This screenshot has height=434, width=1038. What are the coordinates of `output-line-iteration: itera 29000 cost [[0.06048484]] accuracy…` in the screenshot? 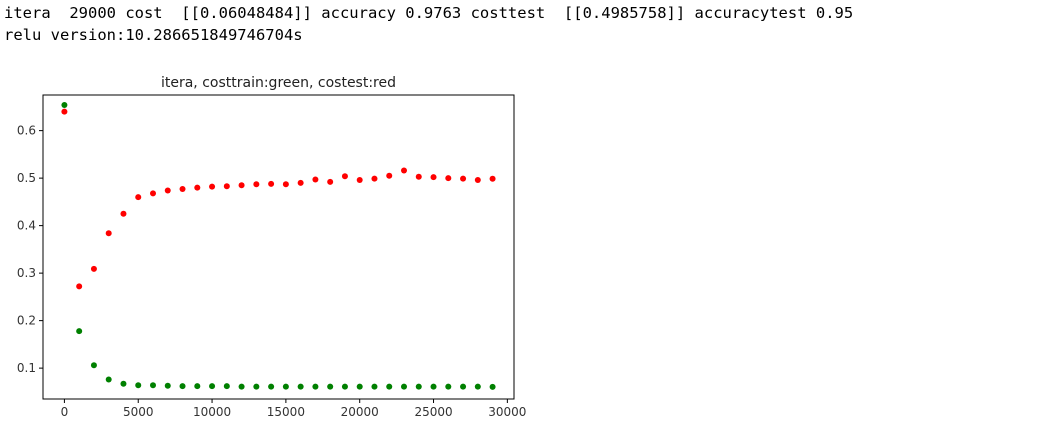 It's located at (429, 13).